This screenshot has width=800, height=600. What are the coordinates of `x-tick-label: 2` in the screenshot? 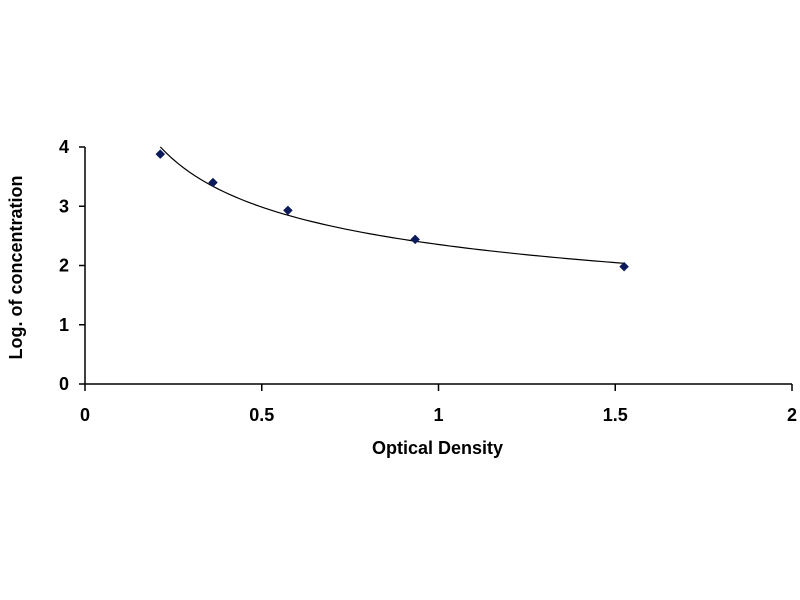 It's located at (792, 415).